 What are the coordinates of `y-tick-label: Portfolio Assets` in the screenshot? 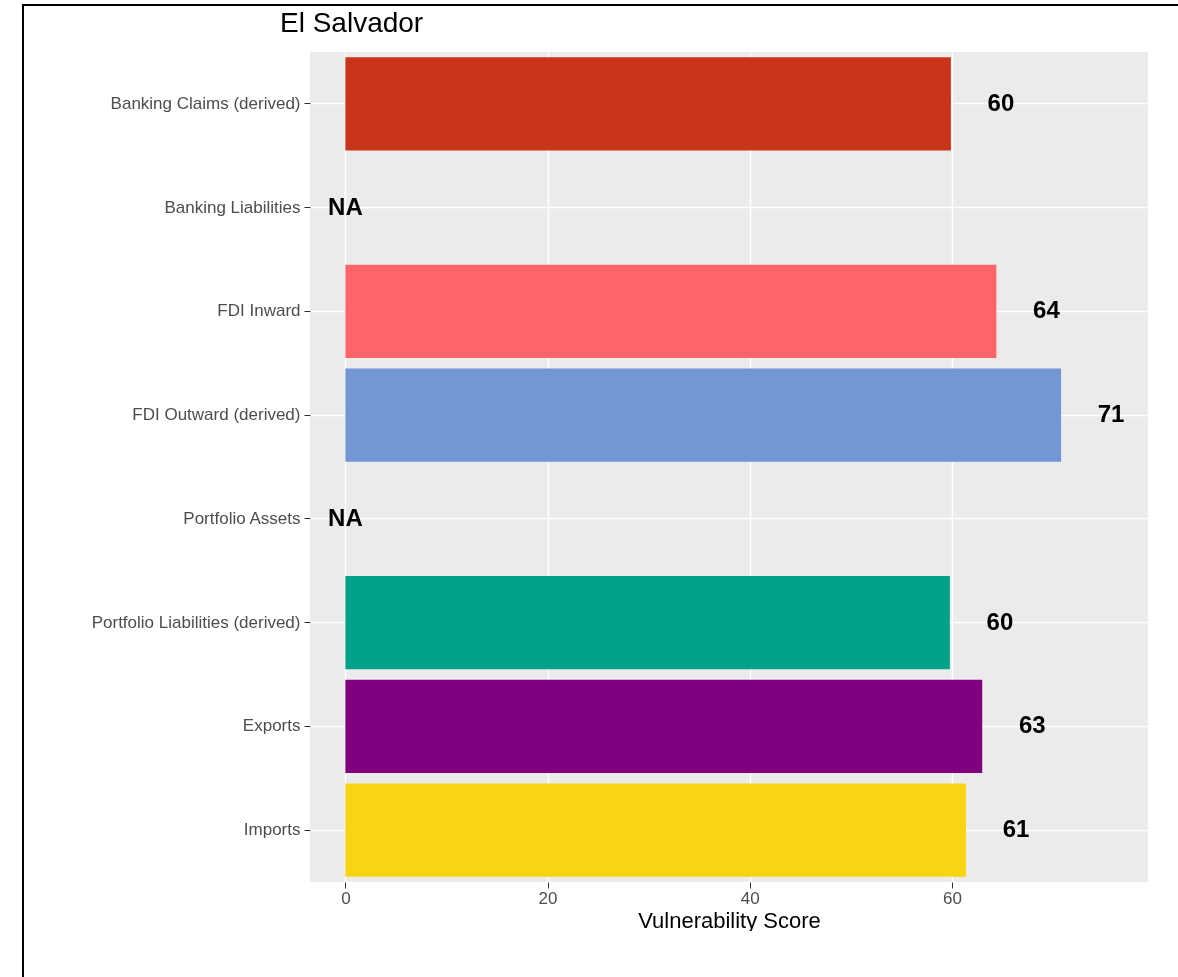 It's located at (242, 518).